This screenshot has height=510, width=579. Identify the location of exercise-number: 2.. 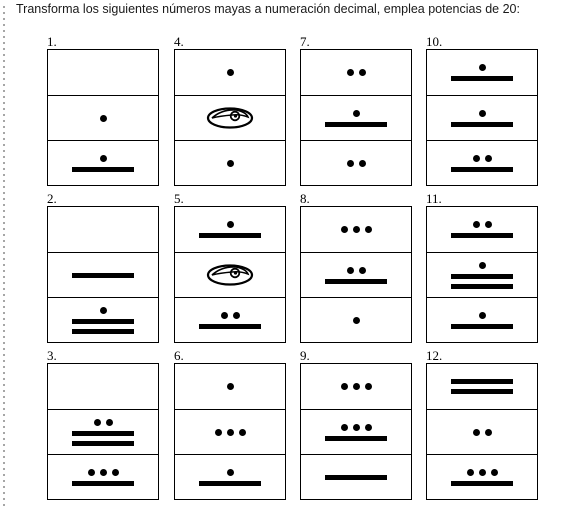
(52, 198).